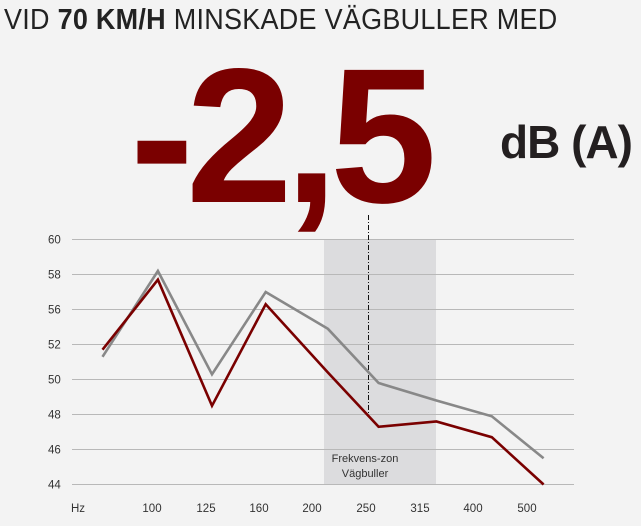 This screenshot has width=641, height=526. What do you see at coordinates (258, 509) in the screenshot?
I see `x-tick-label: 160` at bounding box center [258, 509].